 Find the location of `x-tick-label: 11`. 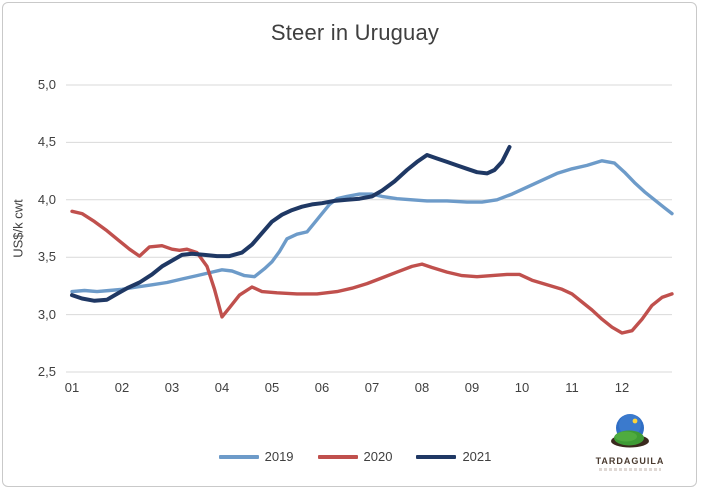

x-tick-label: 11 is located at coordinates (572, 387).